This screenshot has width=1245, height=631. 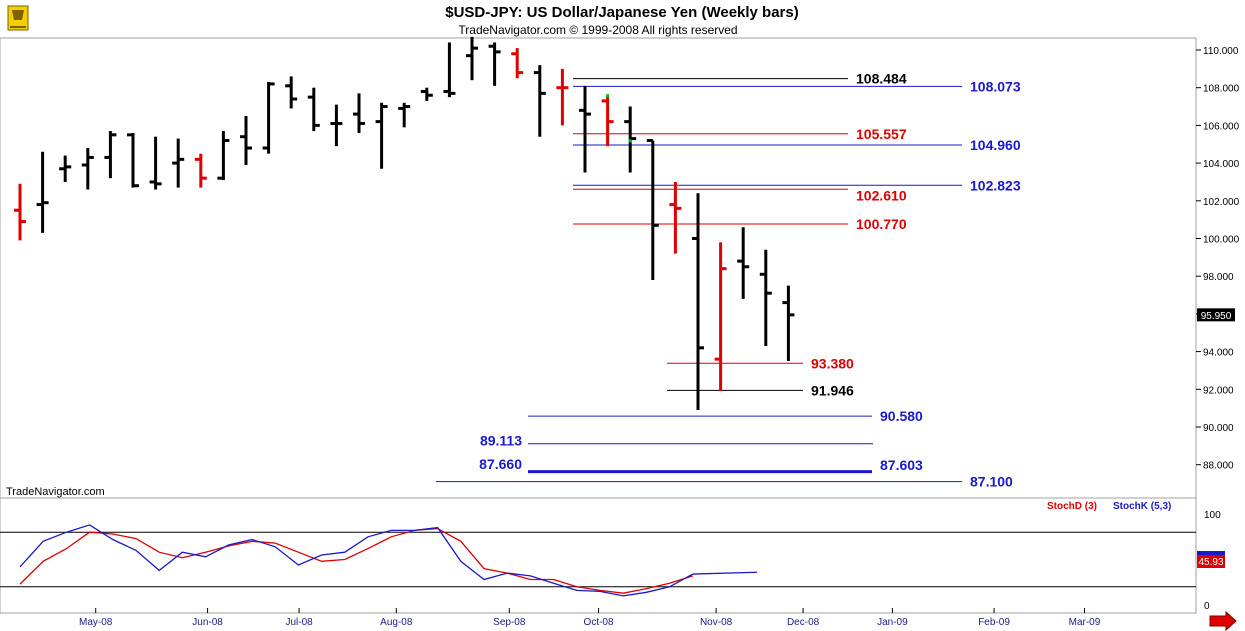 I want to click on time-tick-label: Jun-08, so click(x=207, y=622).